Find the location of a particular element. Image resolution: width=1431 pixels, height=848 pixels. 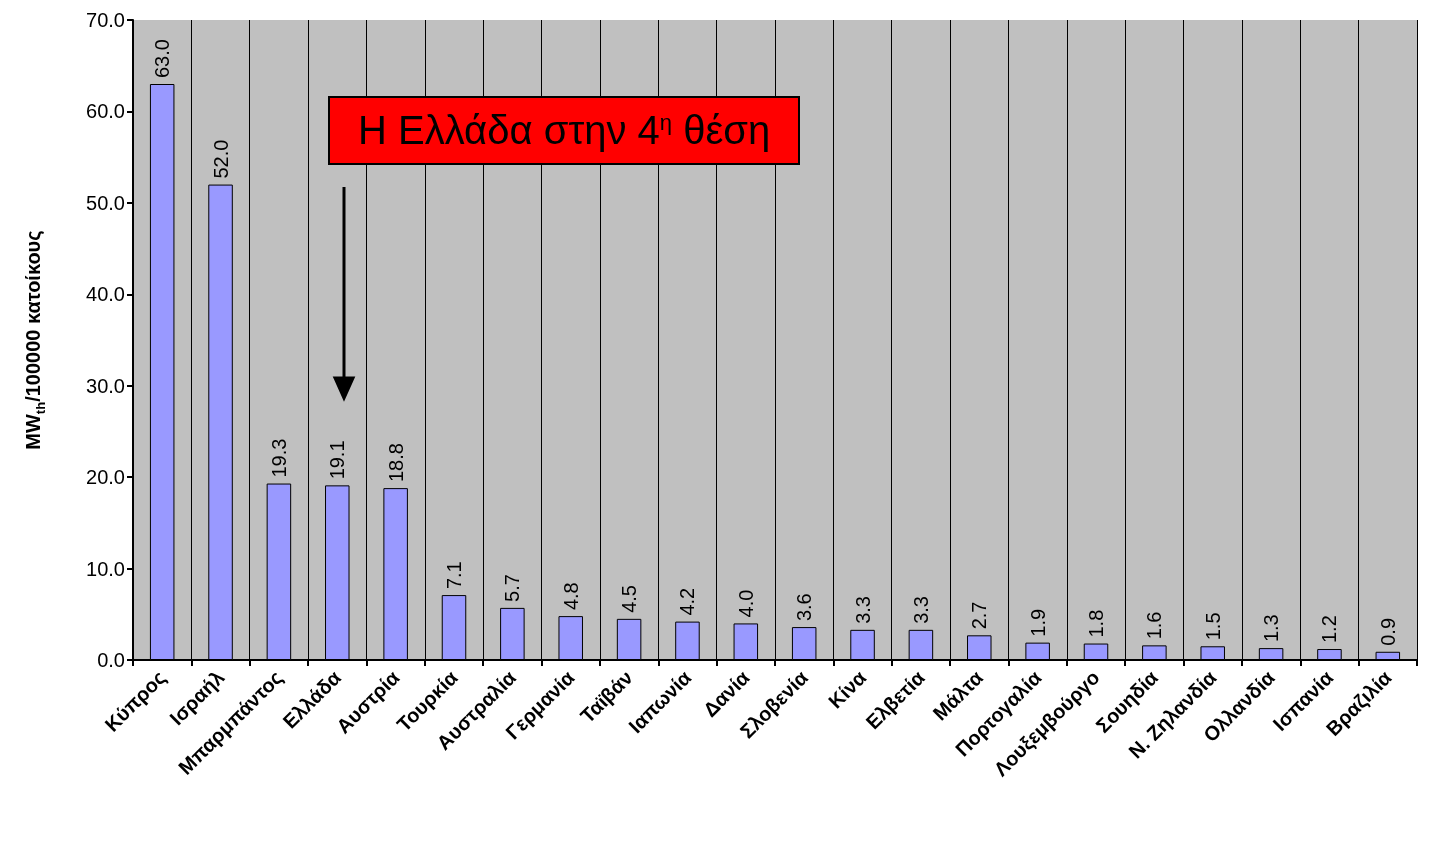

data-label: 63.0 is located at coordinates (162, 58).